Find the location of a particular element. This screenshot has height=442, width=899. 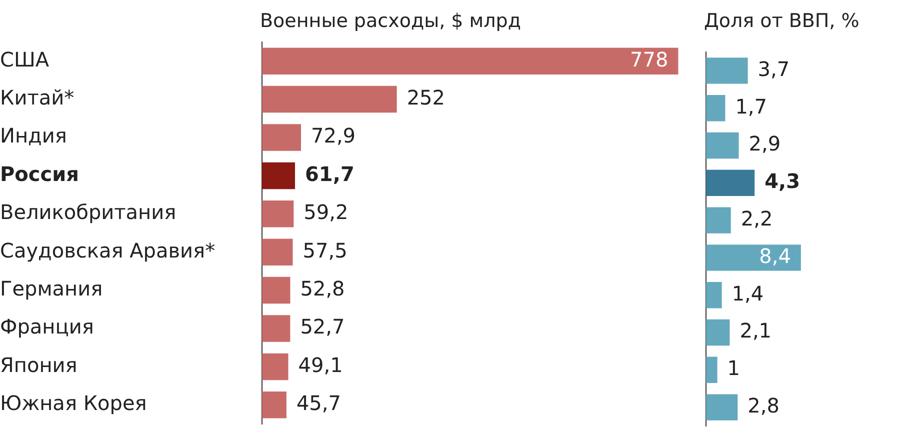

data-label: 3,7 is located at coordinates (774, 68).